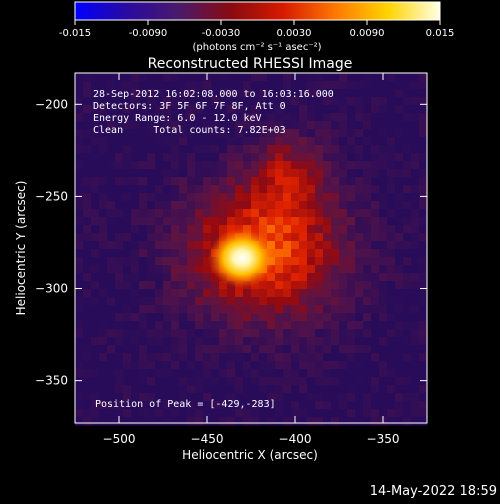 The height and width of the screenshot is (504, 500). Describe the element at coordinates (21, 248) in the screenshot. I see `y-axis-label: Heliocentric Y (arcsec)` at that location.